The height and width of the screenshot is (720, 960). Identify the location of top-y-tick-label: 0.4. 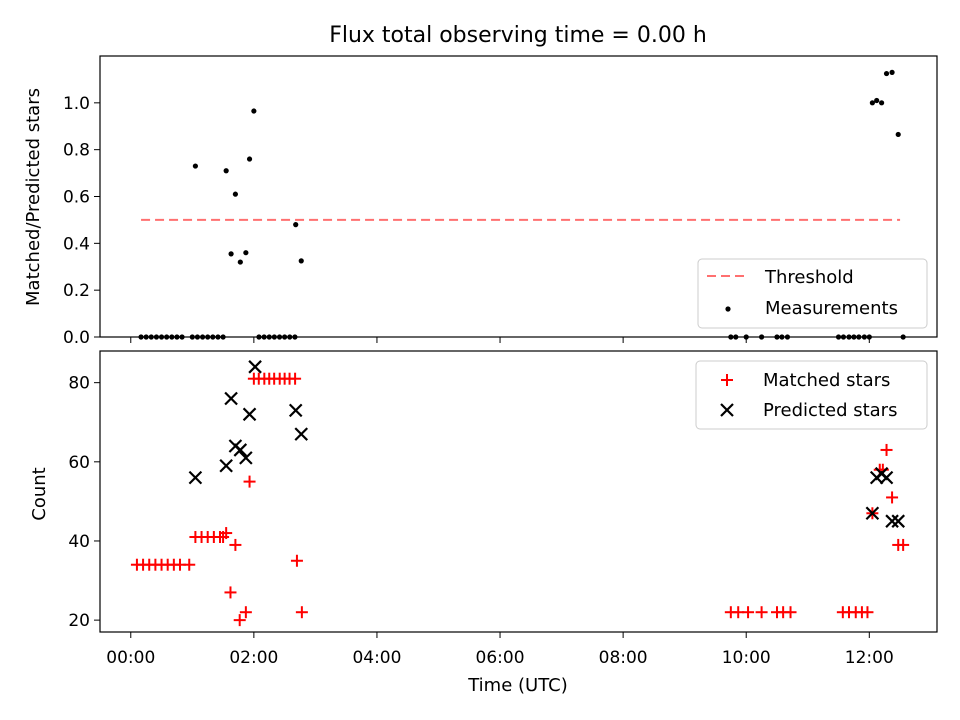
(76, 244).